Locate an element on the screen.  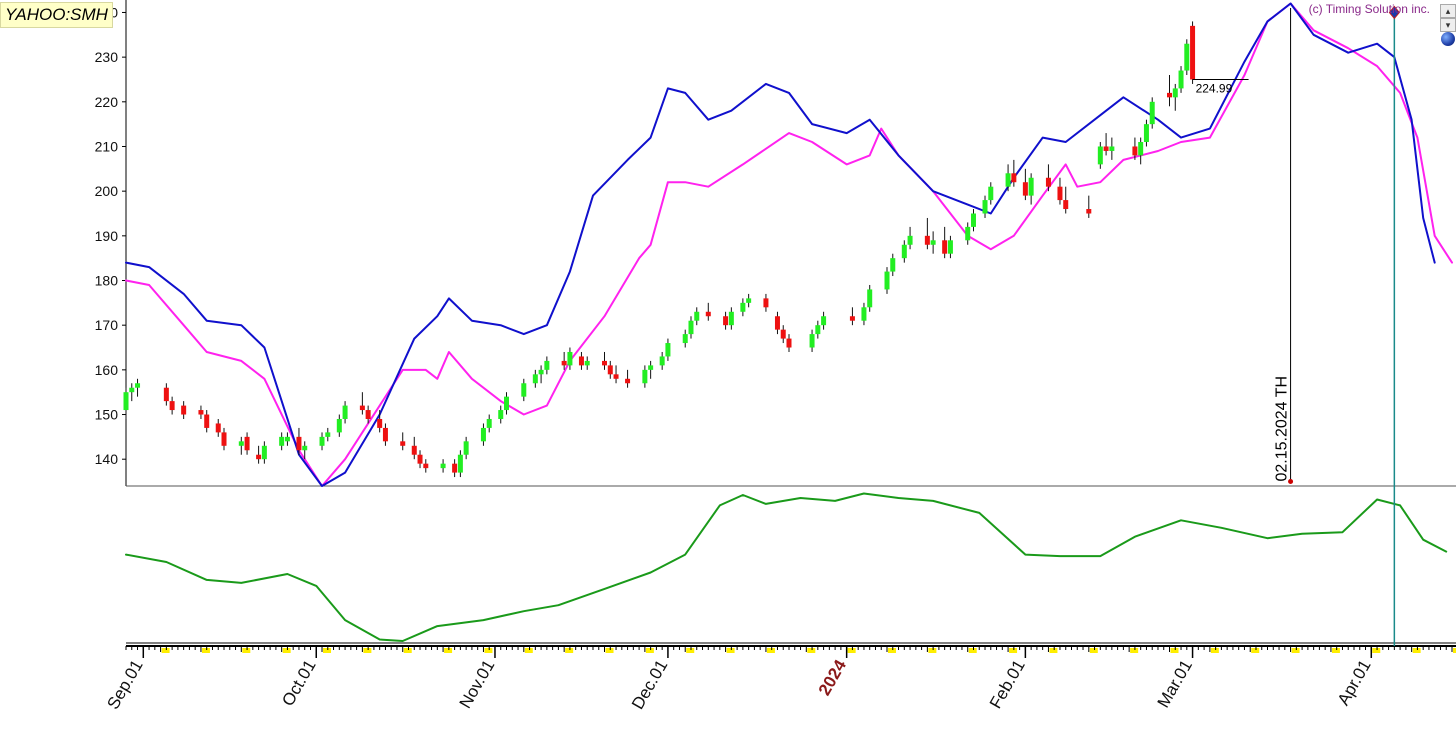
y-tick-label: 200 is located at coordinates (107, 191).